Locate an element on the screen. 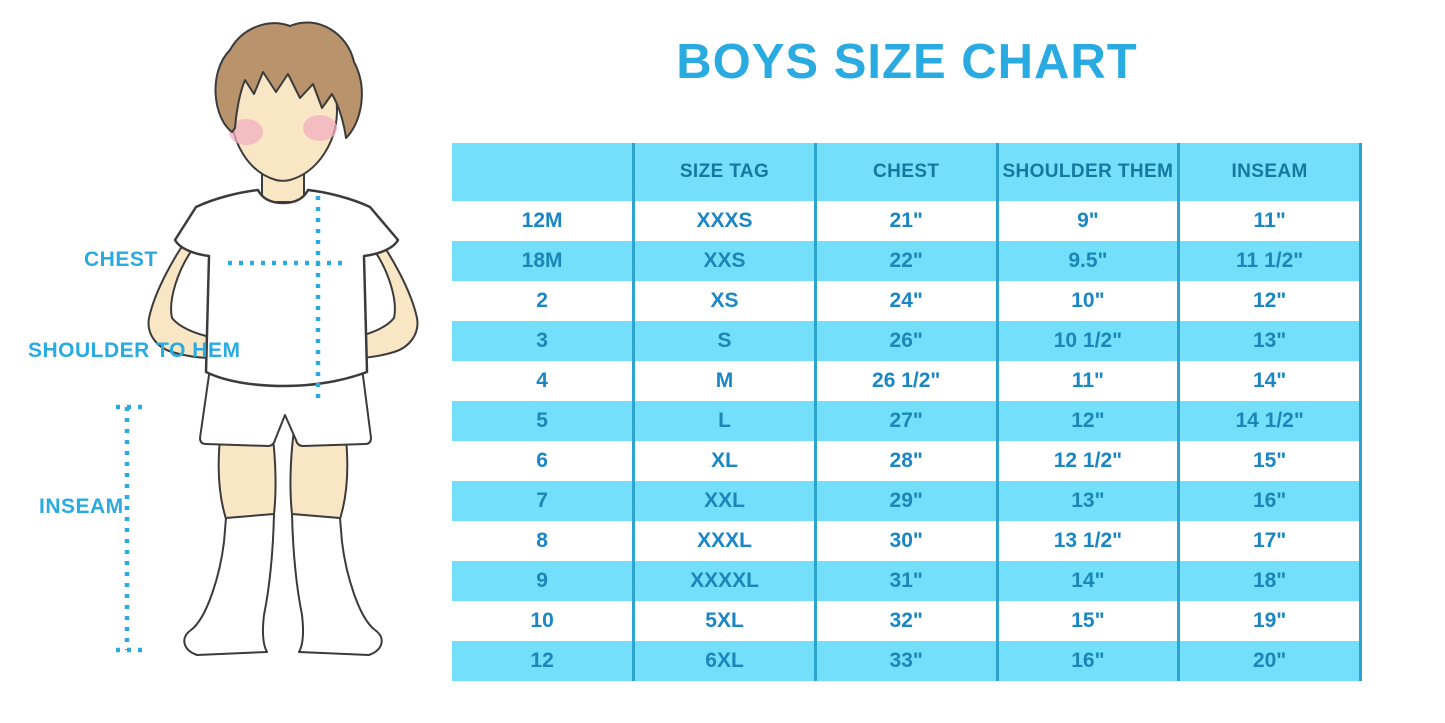 The width and height of the screenshot is (1445, 723). size-table-row: 8 XXXL 30" 13 1/2" 17" is located at coordinates (907, 541).